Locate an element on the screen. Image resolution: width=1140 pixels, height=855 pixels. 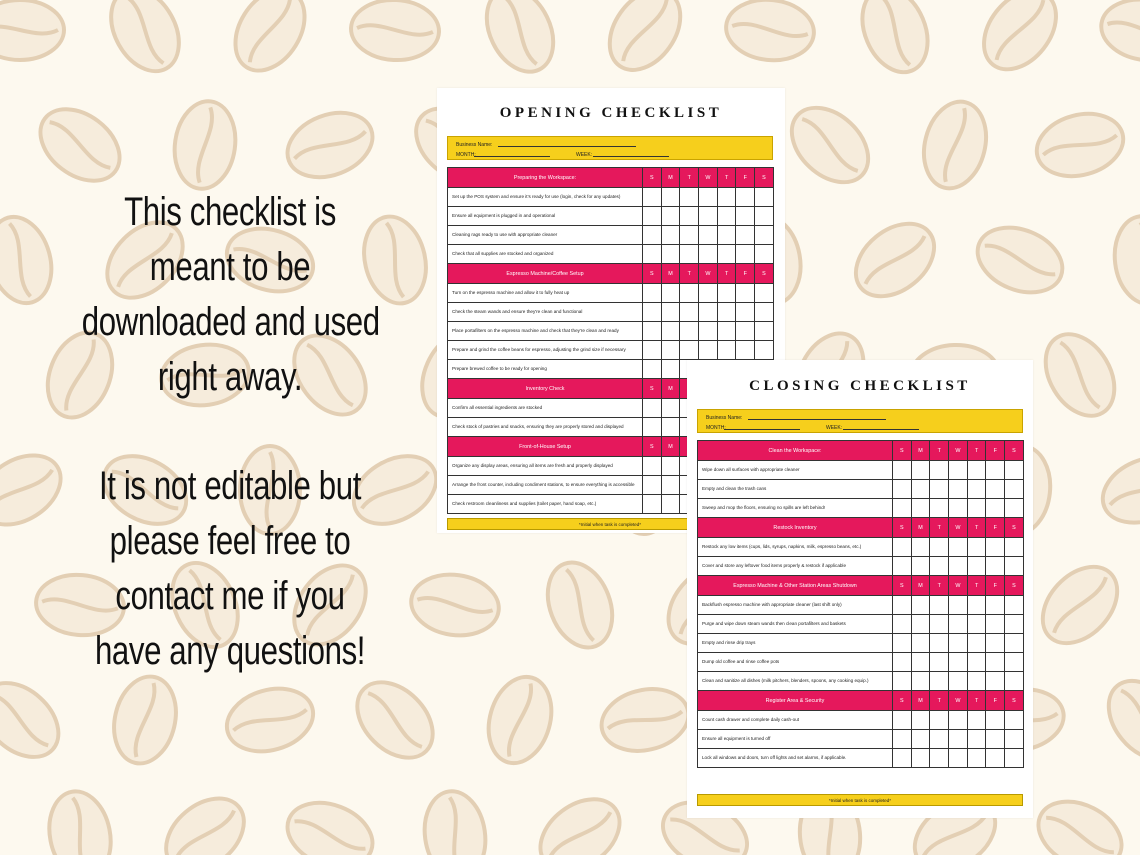
task-text: Dump old coffee and rinse coffee pots is located at coordinates (795, 662).